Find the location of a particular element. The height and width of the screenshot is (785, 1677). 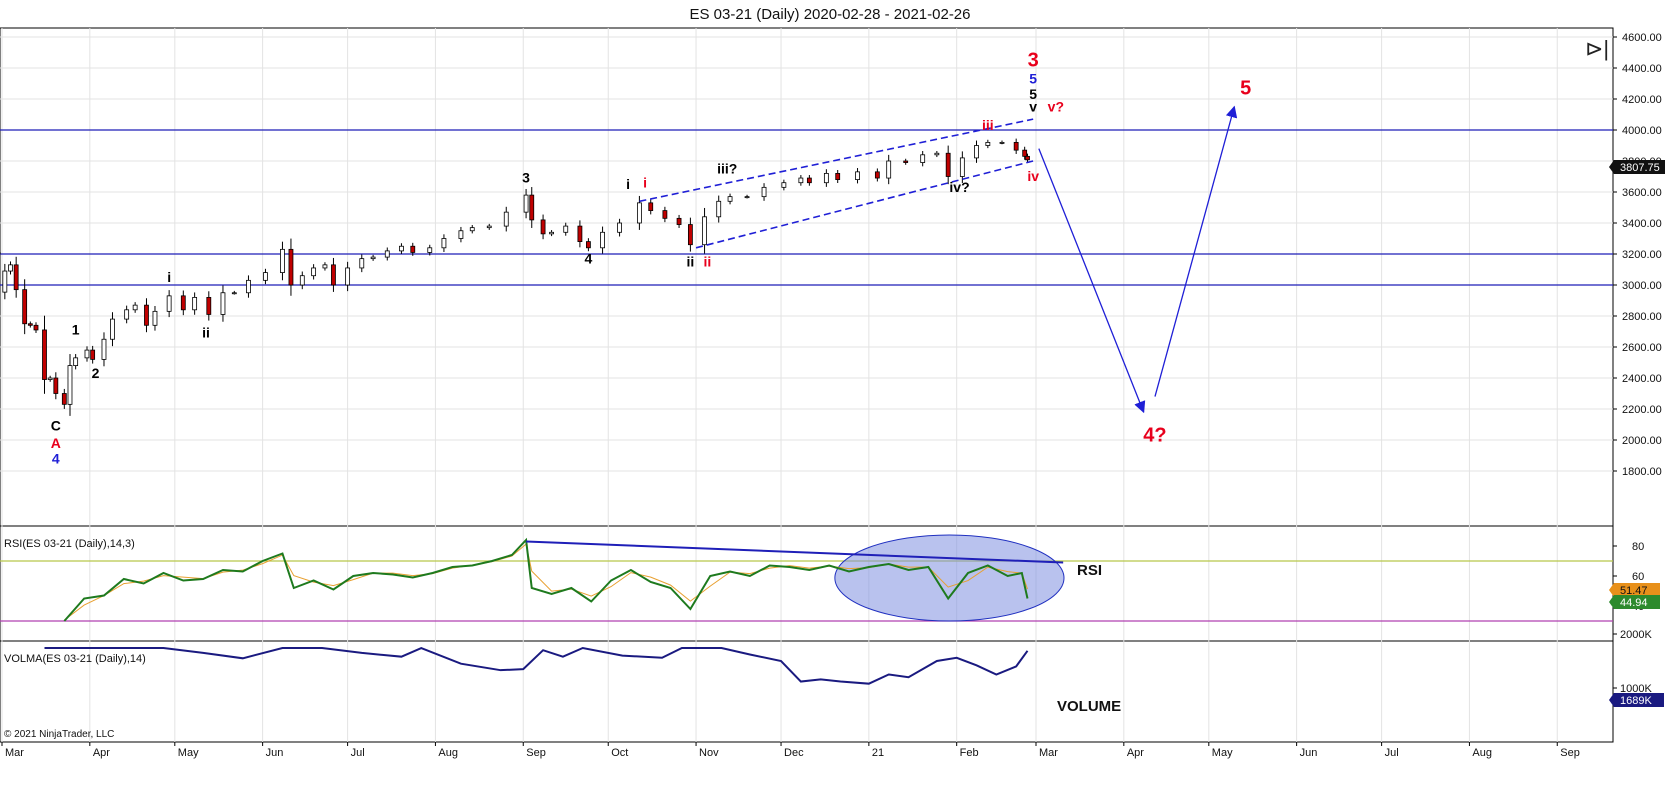

price-tick-label: 3000.00 is located at coordinates (1642, 286).